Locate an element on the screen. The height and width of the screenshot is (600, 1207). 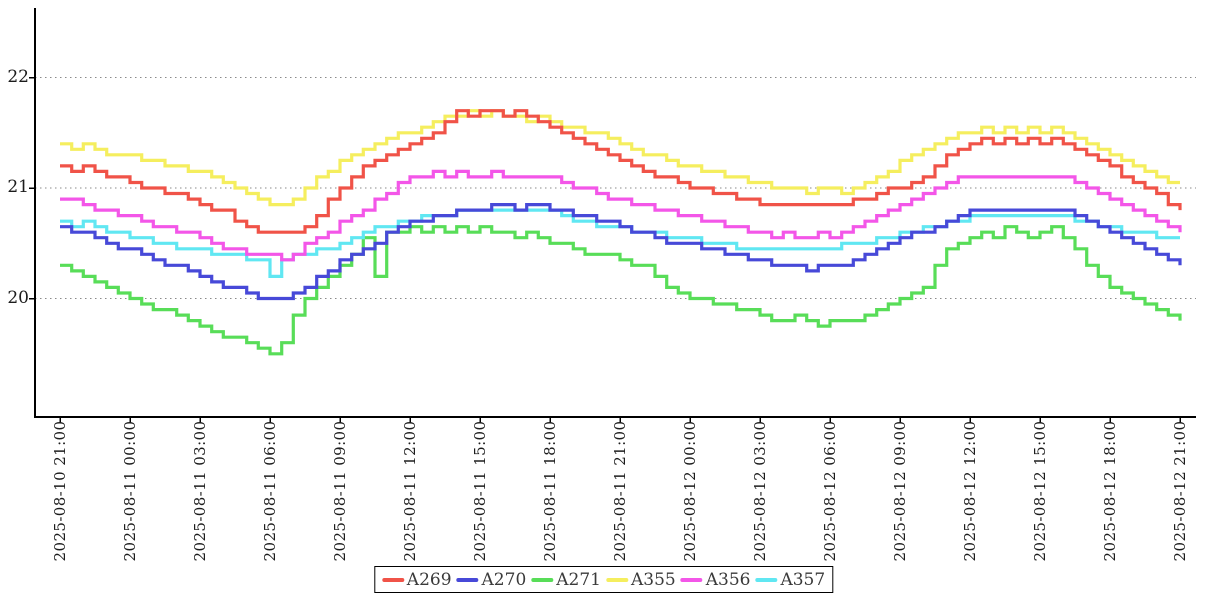
x-tick-label: 2025-08-12 09:00 is located at coordinates (900, 491).